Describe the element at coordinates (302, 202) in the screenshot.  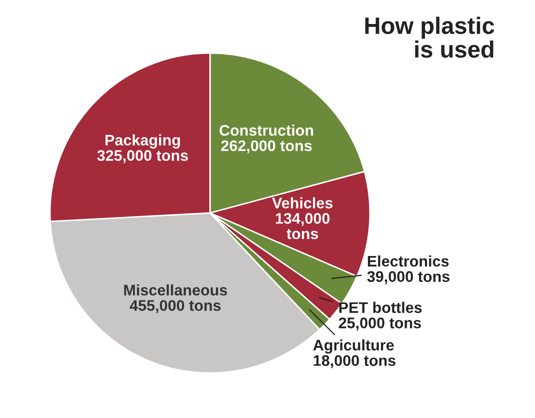
I see `slice-label: Vehicles` at that location.